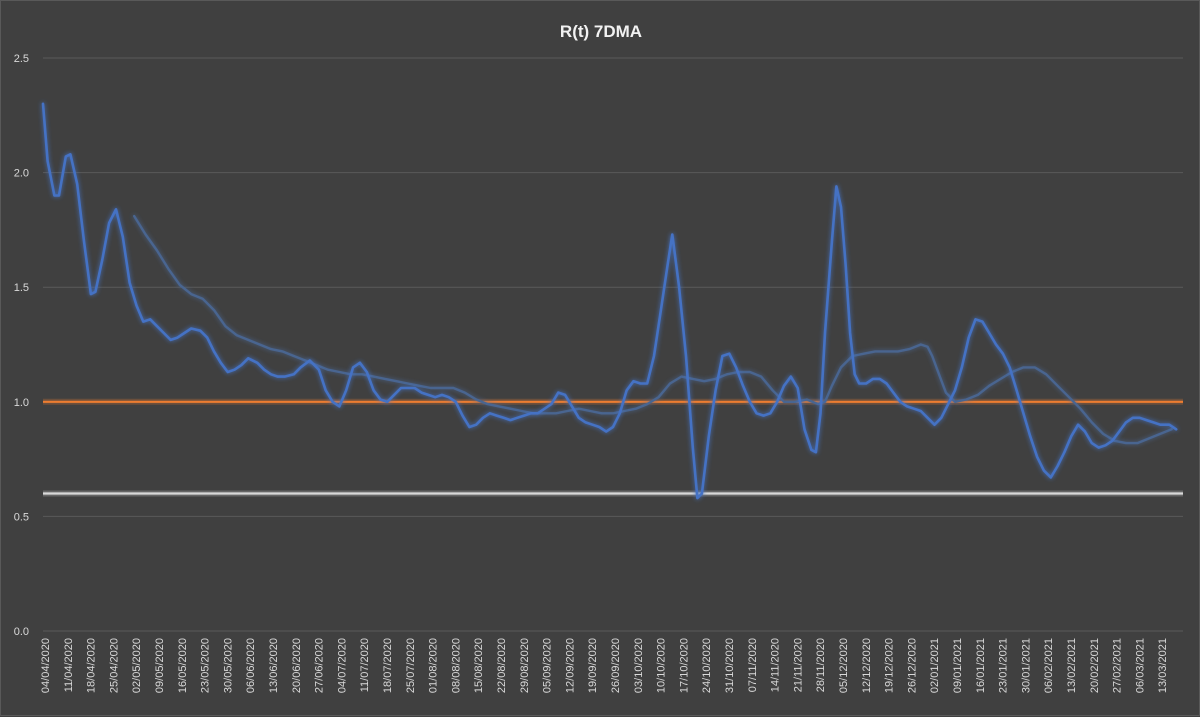 Image resolution: width=1200 pixels, height=717 pixels. Describe the element at coordinates (821, 665) in the screenshot. I see `x-tick-label: 28/11/2020` at that location.